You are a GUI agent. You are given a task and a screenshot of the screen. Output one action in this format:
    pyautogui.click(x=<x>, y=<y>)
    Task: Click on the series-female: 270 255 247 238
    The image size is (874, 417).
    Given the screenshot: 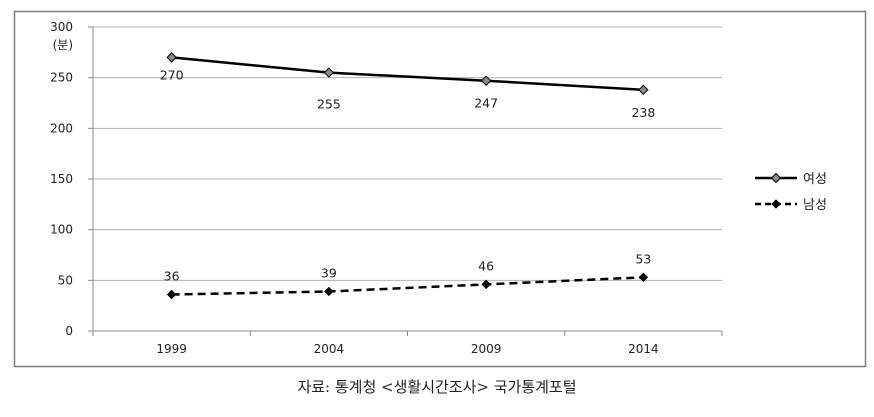 What is the action you would take?
    pyautogui.click(x=407, y=86)
    